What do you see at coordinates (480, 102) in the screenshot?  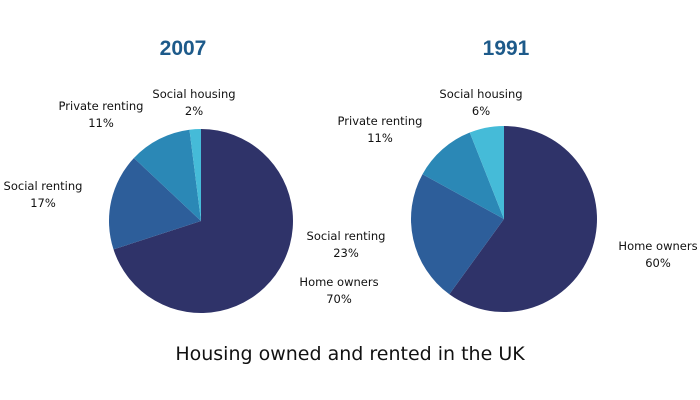 I see `slice-label-social-housing: Social housing 6%` at bounding box center [480, 102].